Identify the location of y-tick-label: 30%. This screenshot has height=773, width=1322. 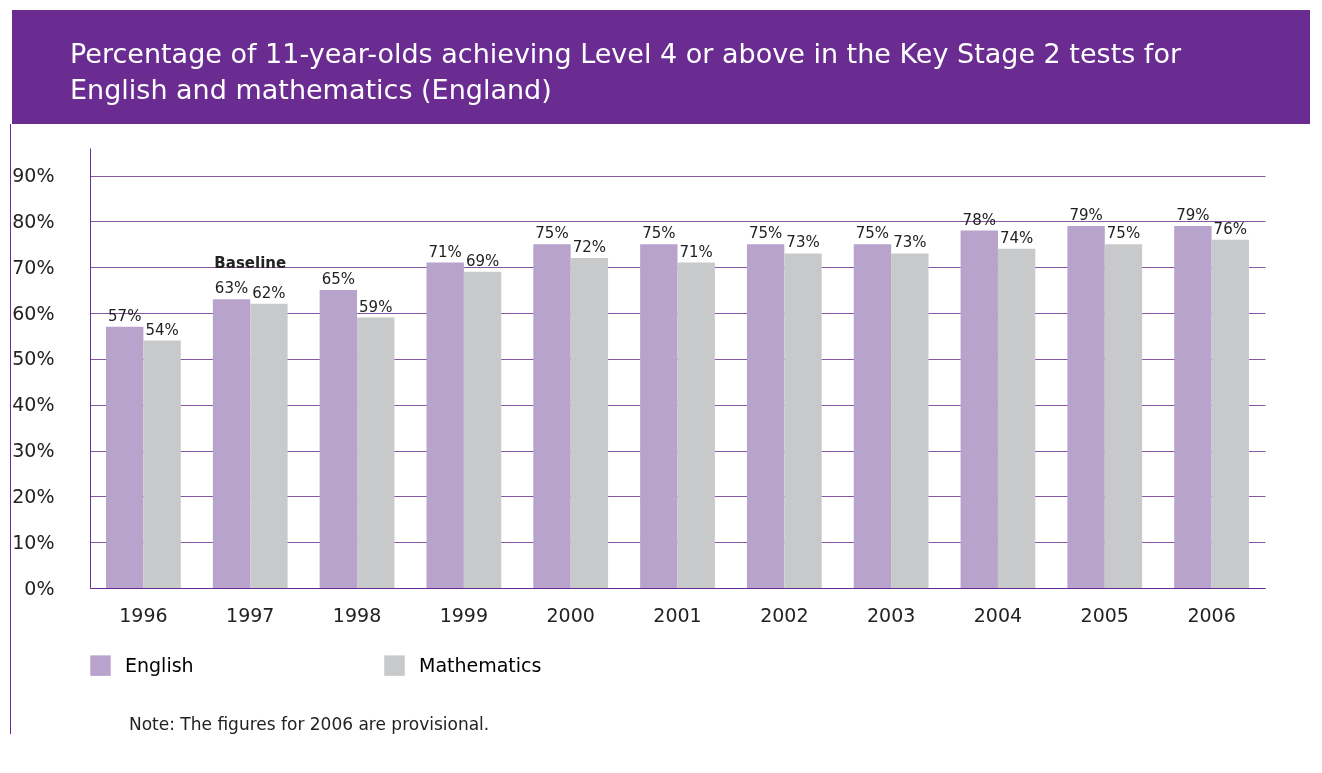
(33, 450).